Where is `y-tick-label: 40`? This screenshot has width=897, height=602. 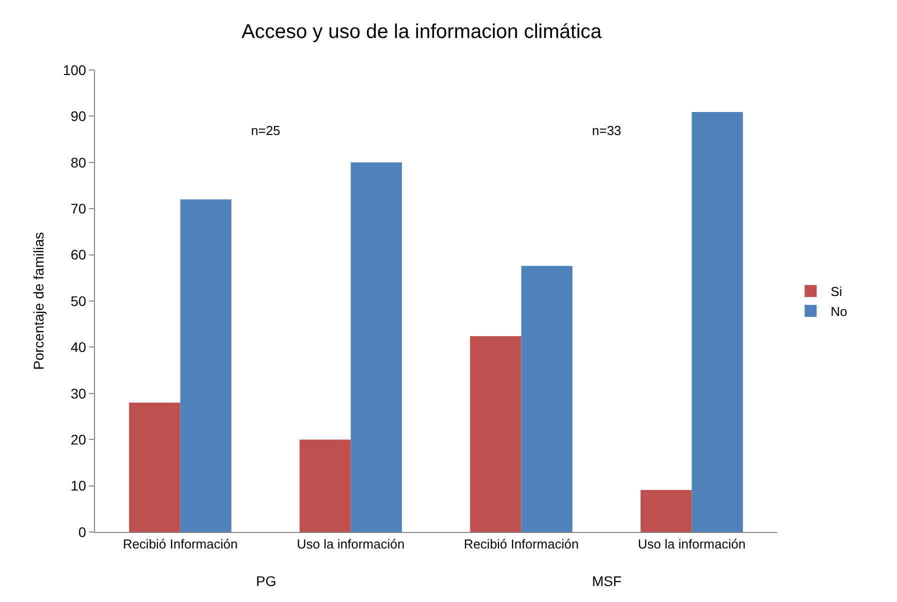 y-tick-label: 40 is located at coordinates (78, 347).